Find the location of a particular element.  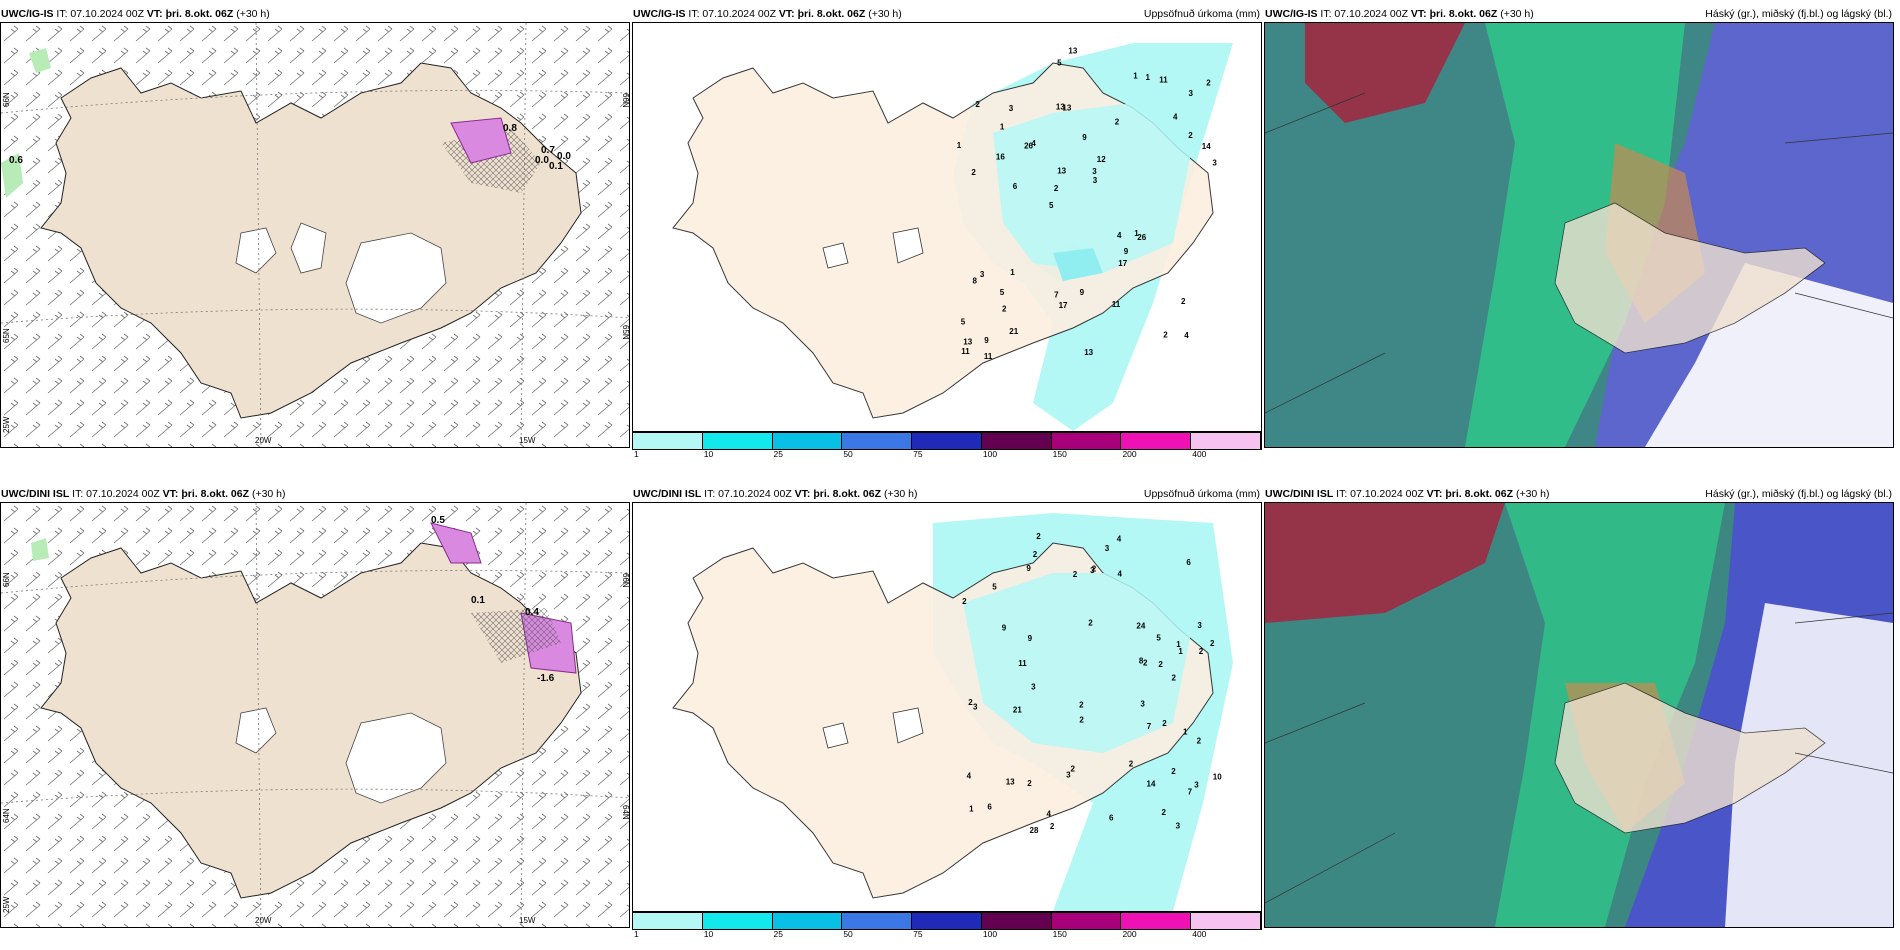

precip-value: 7 is located at coordinates (1149, 726).